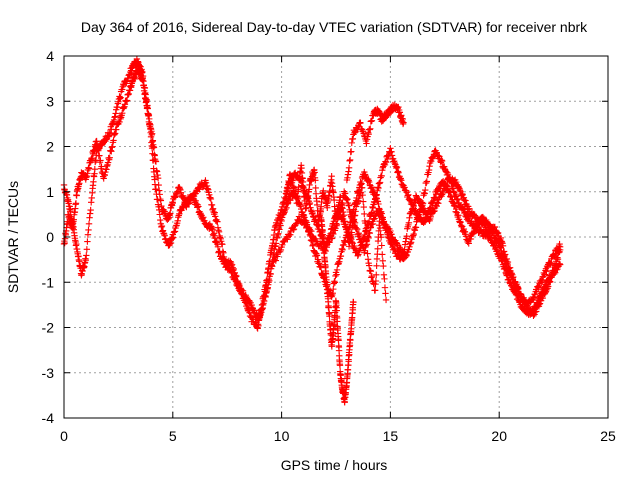 The height and width of the screenshot is (480, 640). What do you see at coordinates (48, 373) in the screenshot?
I see `y-tick-label: -3` at bounding box center [48, 373].